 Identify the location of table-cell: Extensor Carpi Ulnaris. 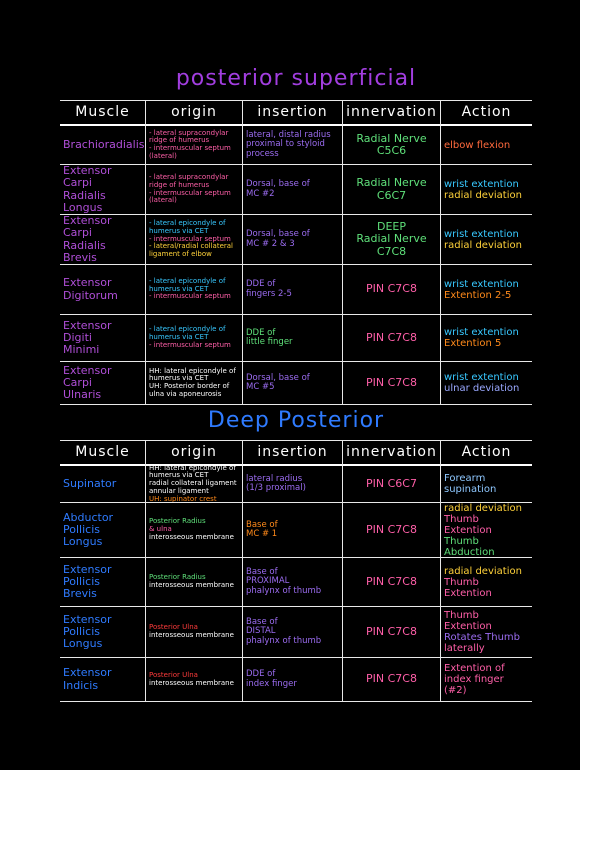
(102, 383).